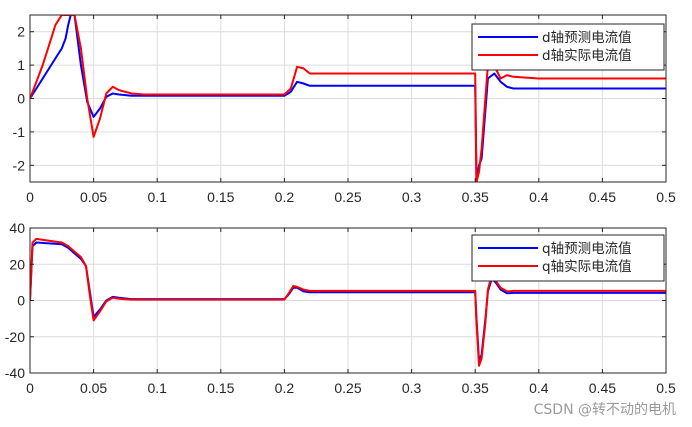  I want to click on legend: q轴预测电流值 q轴实际电流值, so click(568, 258).